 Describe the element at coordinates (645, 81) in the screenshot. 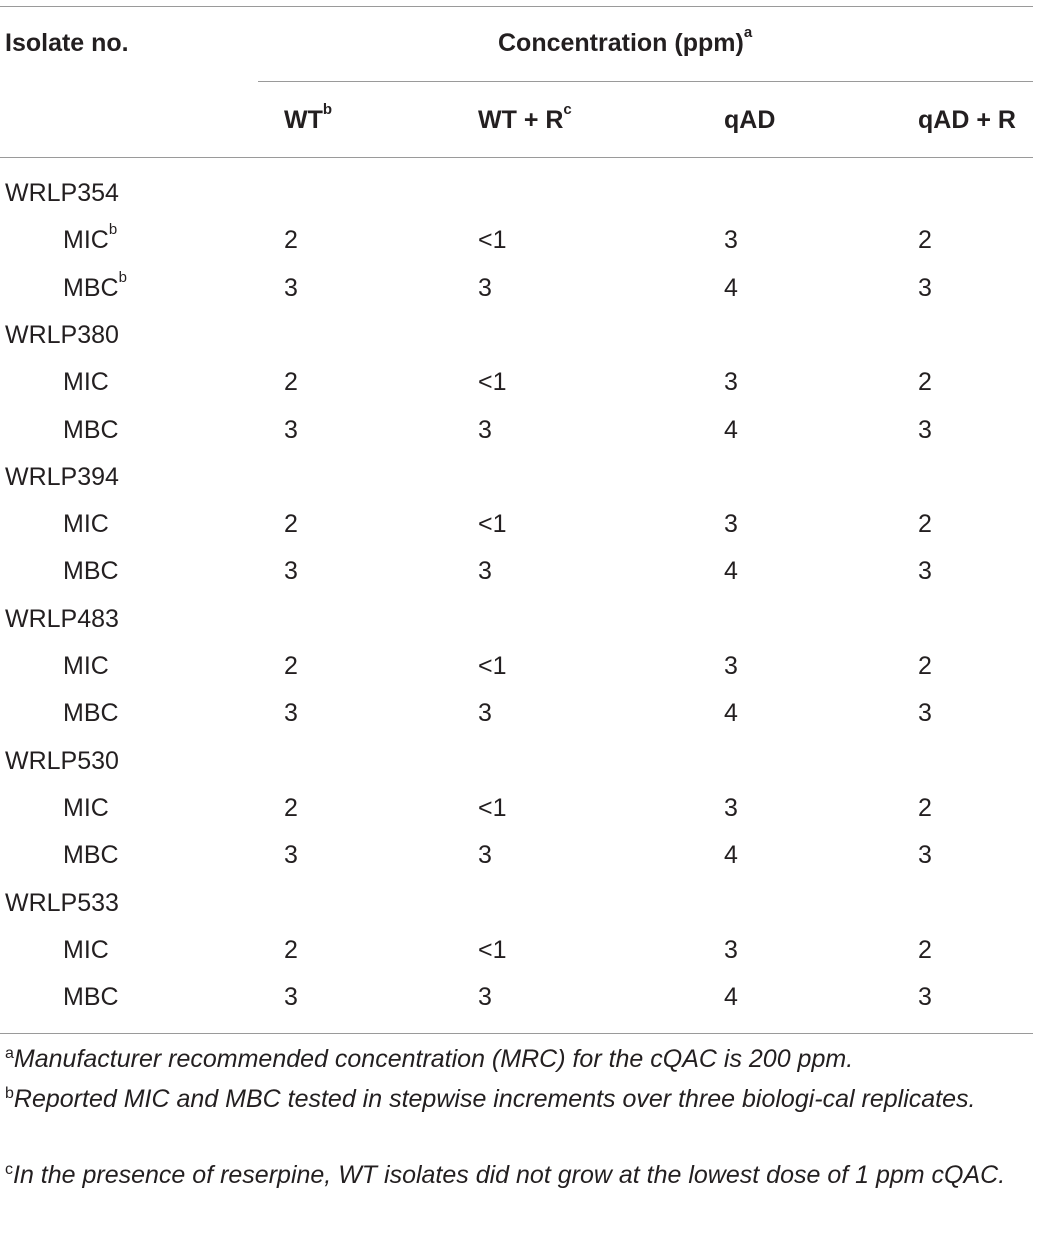

I see `concentration-rule` at that location.